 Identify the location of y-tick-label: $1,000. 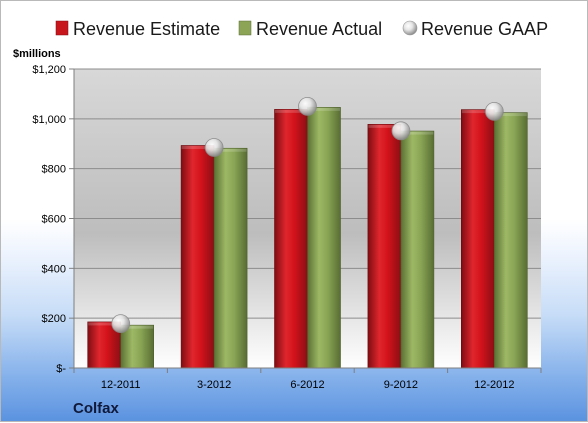
(49, 120).